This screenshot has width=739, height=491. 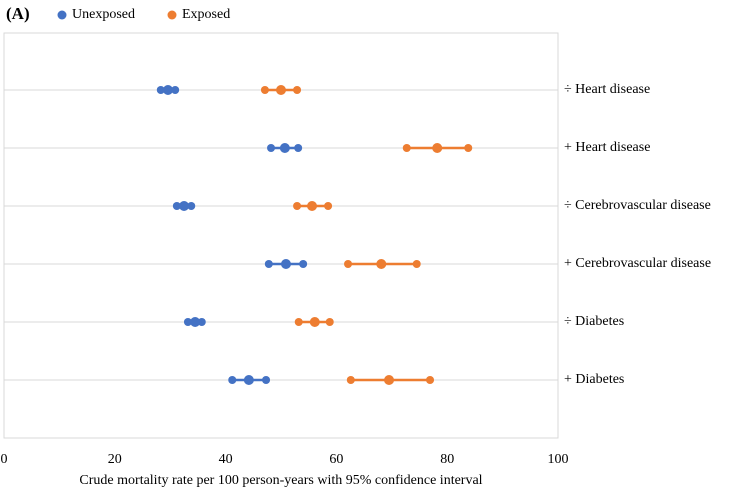 I want to click on legend-label: Exposed, so click(x=206, y=14).